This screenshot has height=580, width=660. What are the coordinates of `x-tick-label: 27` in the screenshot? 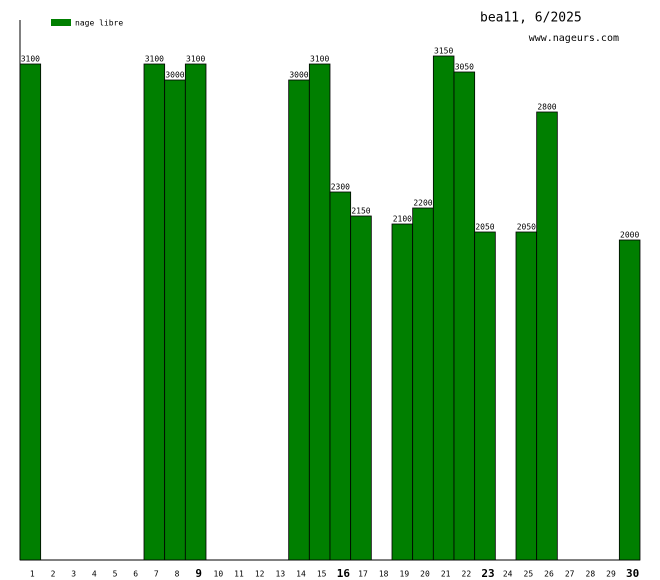 It's located at (570, 574).